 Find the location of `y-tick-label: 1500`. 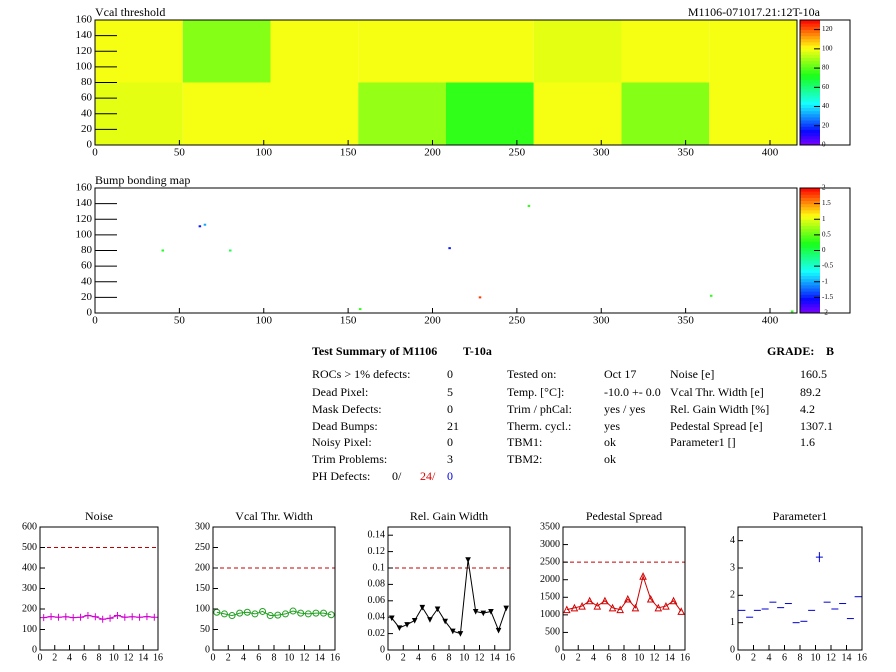

y-tick-label: 1500 is located at coordinates (550, 597).